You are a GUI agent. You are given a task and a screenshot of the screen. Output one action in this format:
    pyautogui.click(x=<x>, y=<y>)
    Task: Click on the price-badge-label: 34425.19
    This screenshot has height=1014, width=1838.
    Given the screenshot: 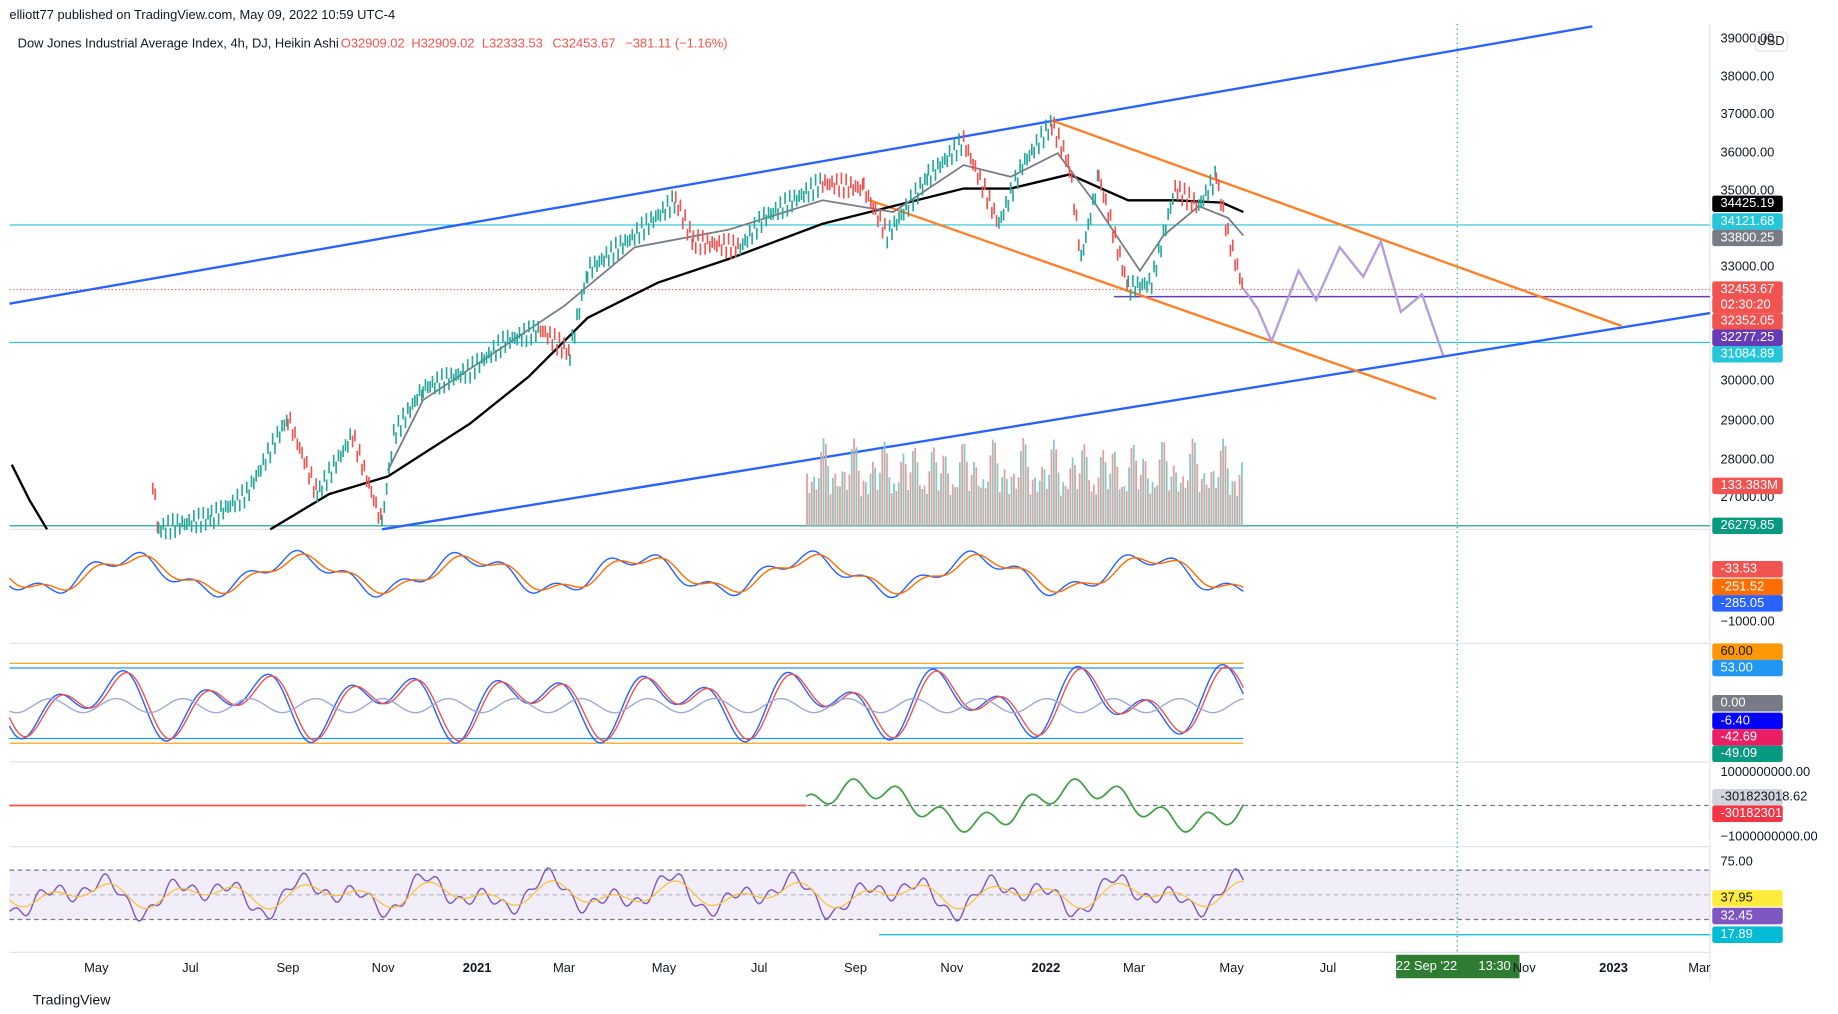 What is the action you would take?
    pyautogui.click(x=1747, y=202)
    